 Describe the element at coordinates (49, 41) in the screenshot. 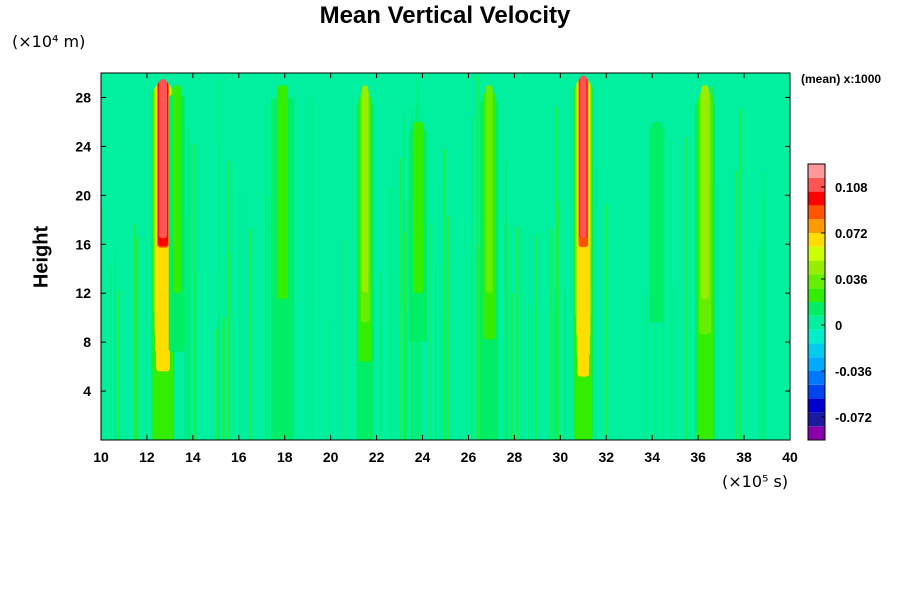

I see `y-axis-unit-label: (×10⁴ m)` at that location.